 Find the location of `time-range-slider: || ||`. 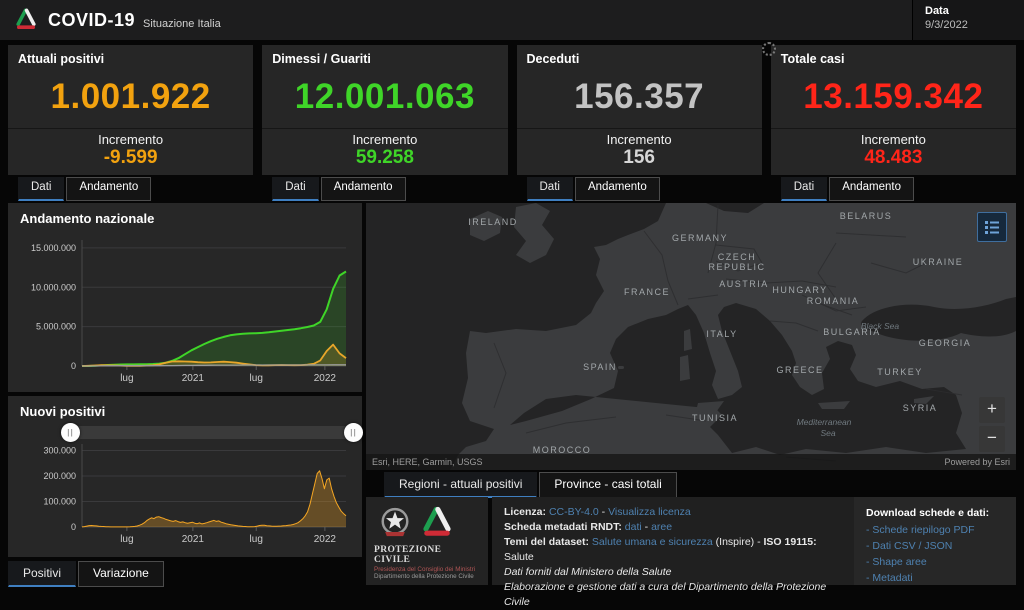

time-range-slider: || || is located at coordinates (212, 433).